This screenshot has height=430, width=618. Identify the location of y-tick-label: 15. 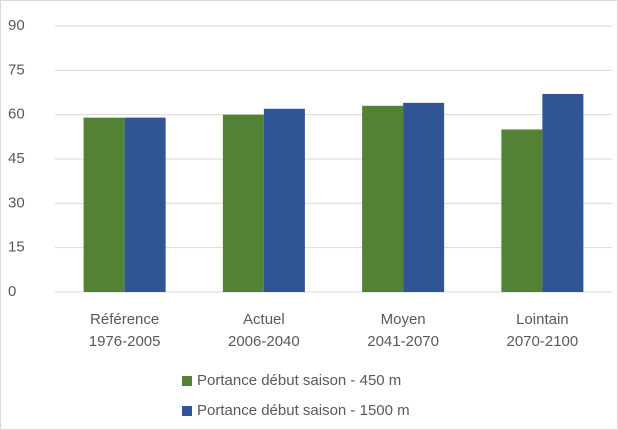
(16, 247).